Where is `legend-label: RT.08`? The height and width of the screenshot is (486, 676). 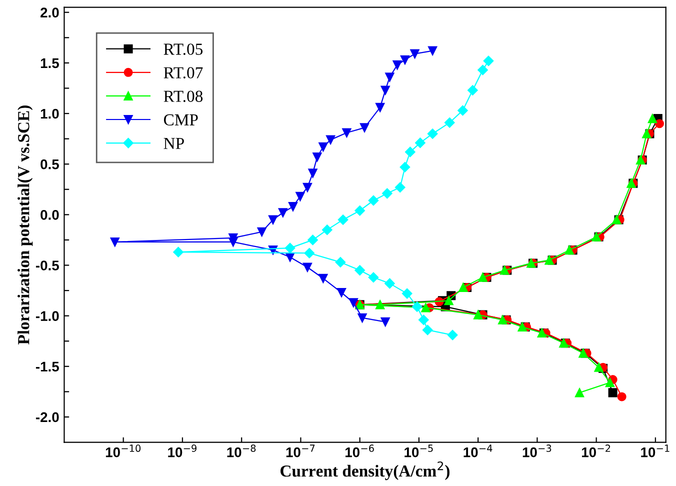 legend-label: RT.08 is located at coordinates (183, 96).